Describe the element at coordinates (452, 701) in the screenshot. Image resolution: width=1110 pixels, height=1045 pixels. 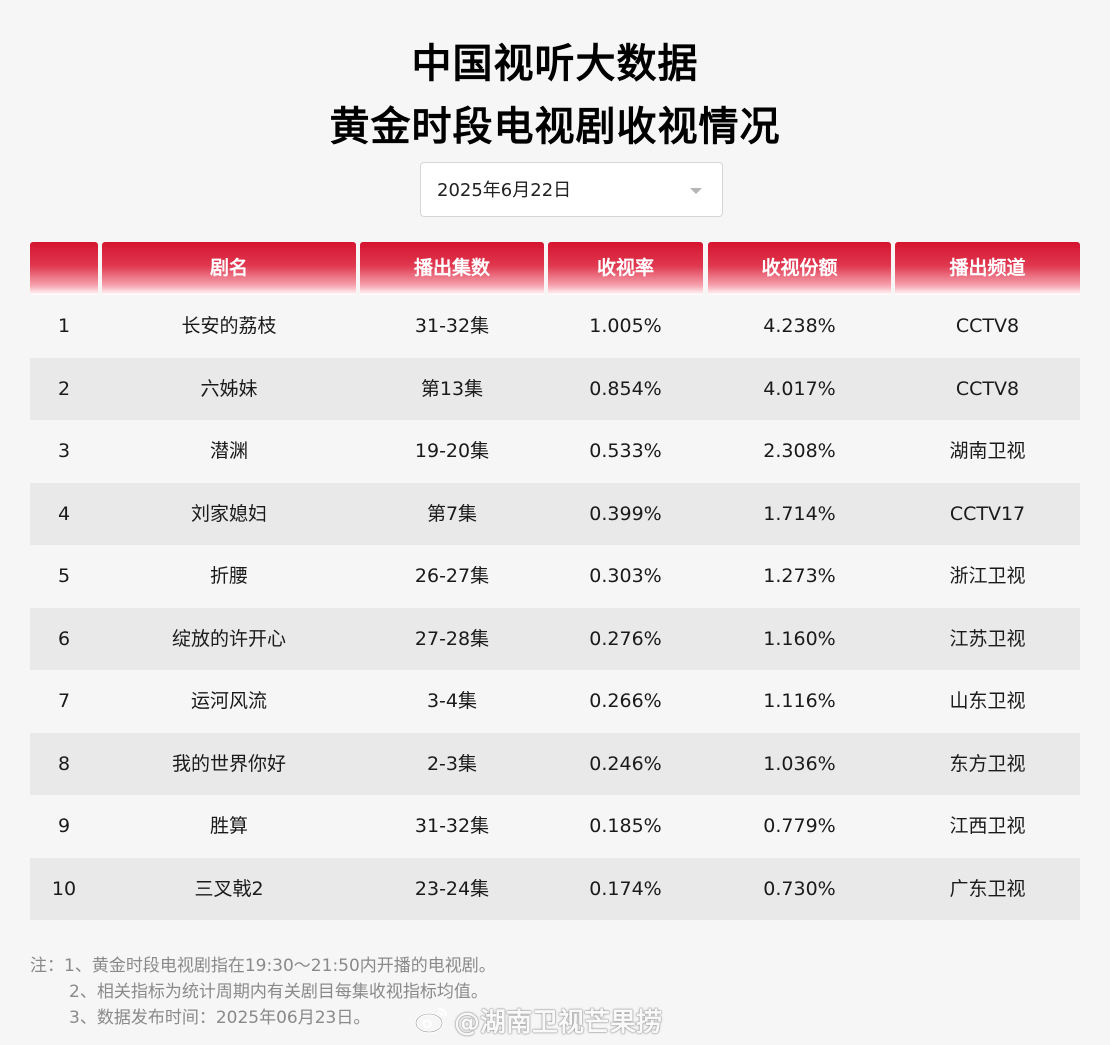
I see `cell-episodes: 3-4集` at that location.